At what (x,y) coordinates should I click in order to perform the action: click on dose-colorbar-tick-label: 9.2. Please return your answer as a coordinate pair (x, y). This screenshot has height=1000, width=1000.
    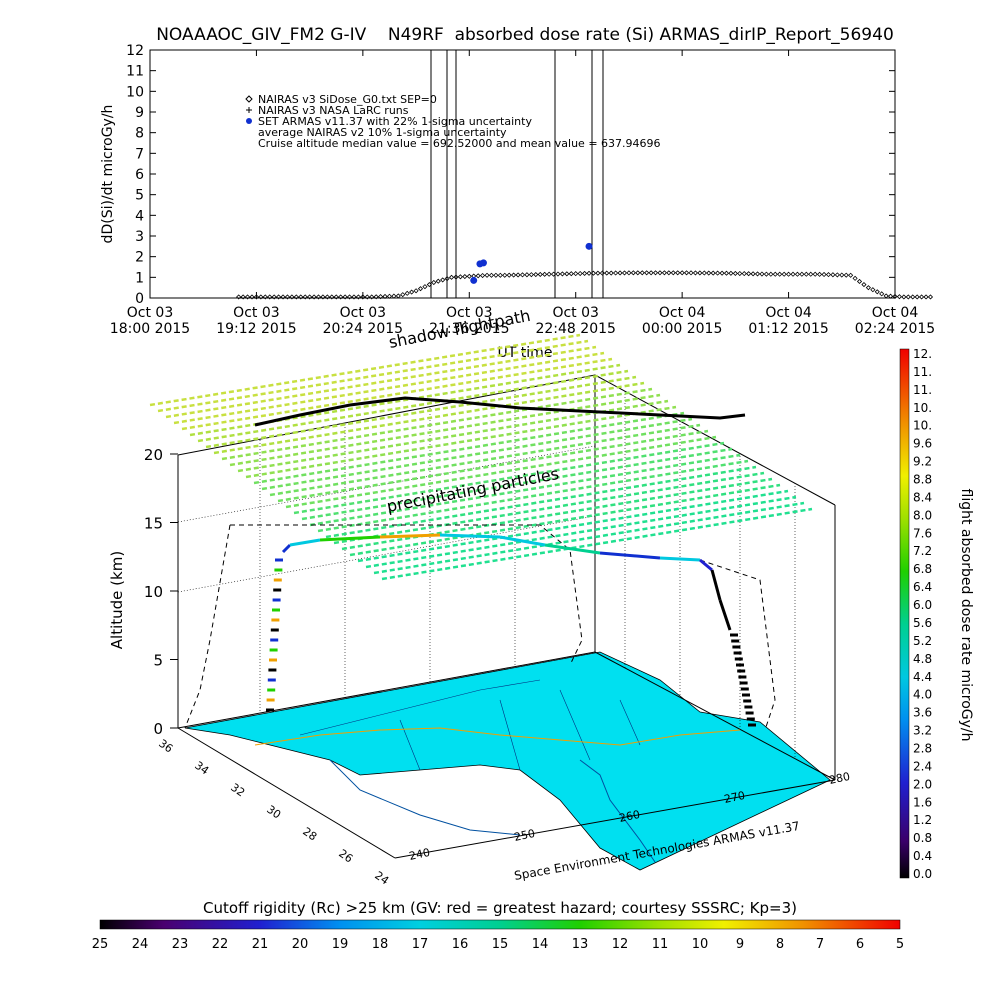
    Looking at the image, I should click on (922, 462).